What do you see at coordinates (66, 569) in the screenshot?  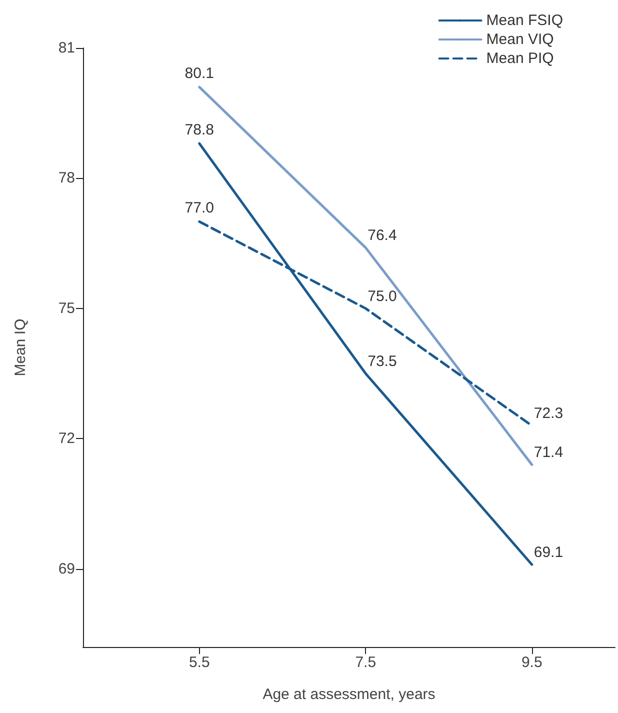 I see `y-tick-label: 69` at bounding box center [66, 569].